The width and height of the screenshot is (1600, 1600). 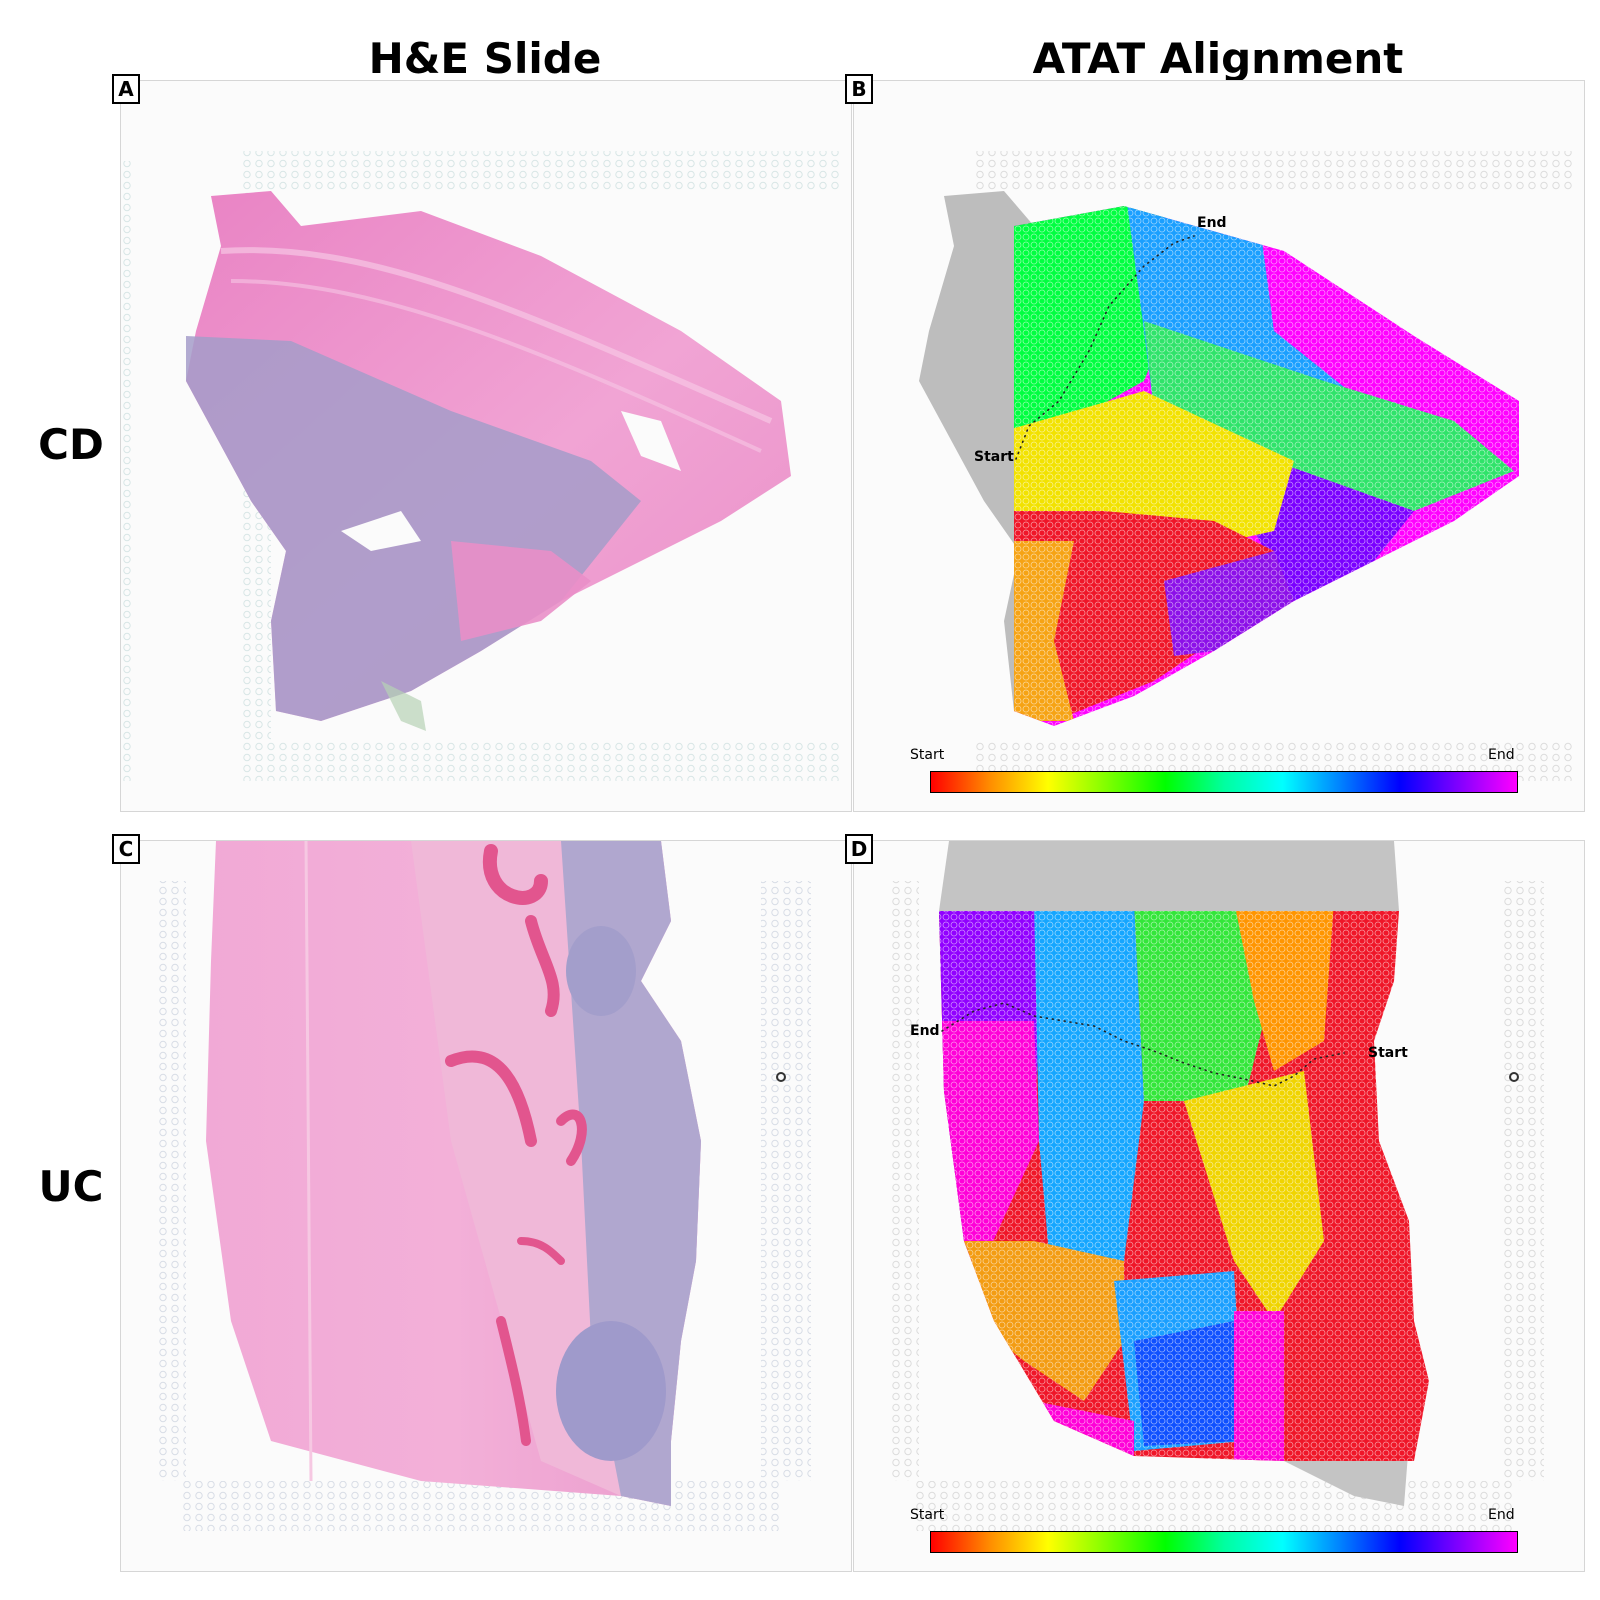 I want to click on column-title-atat: ATAT Alignment, so click(x=1218, y=58).